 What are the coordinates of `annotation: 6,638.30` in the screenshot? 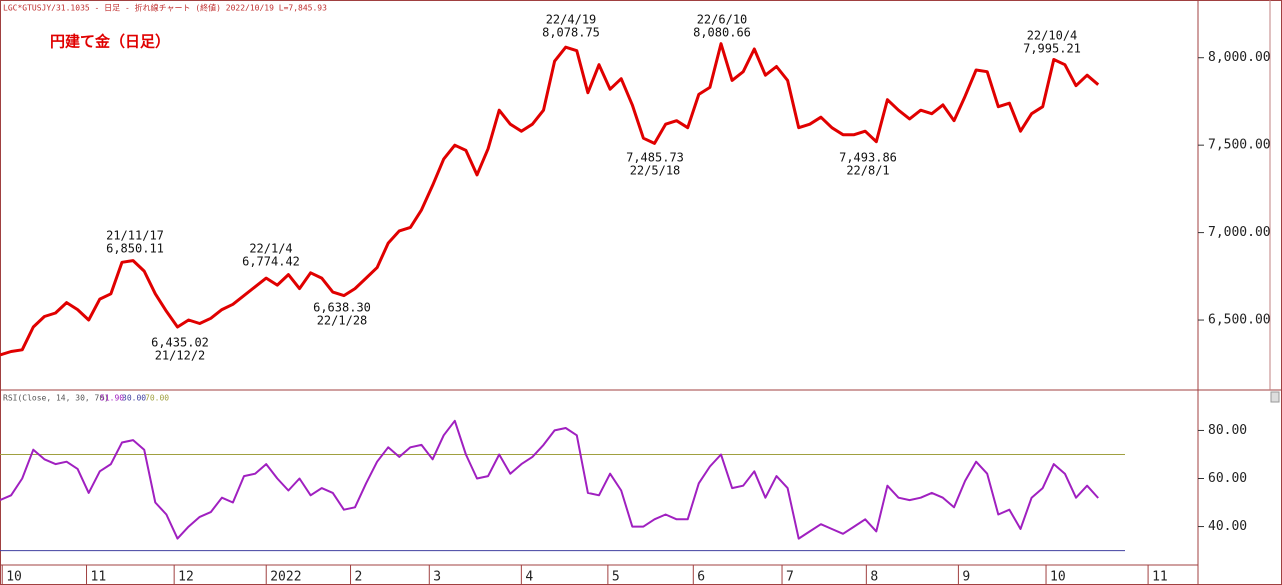 It's located at (342, 308).